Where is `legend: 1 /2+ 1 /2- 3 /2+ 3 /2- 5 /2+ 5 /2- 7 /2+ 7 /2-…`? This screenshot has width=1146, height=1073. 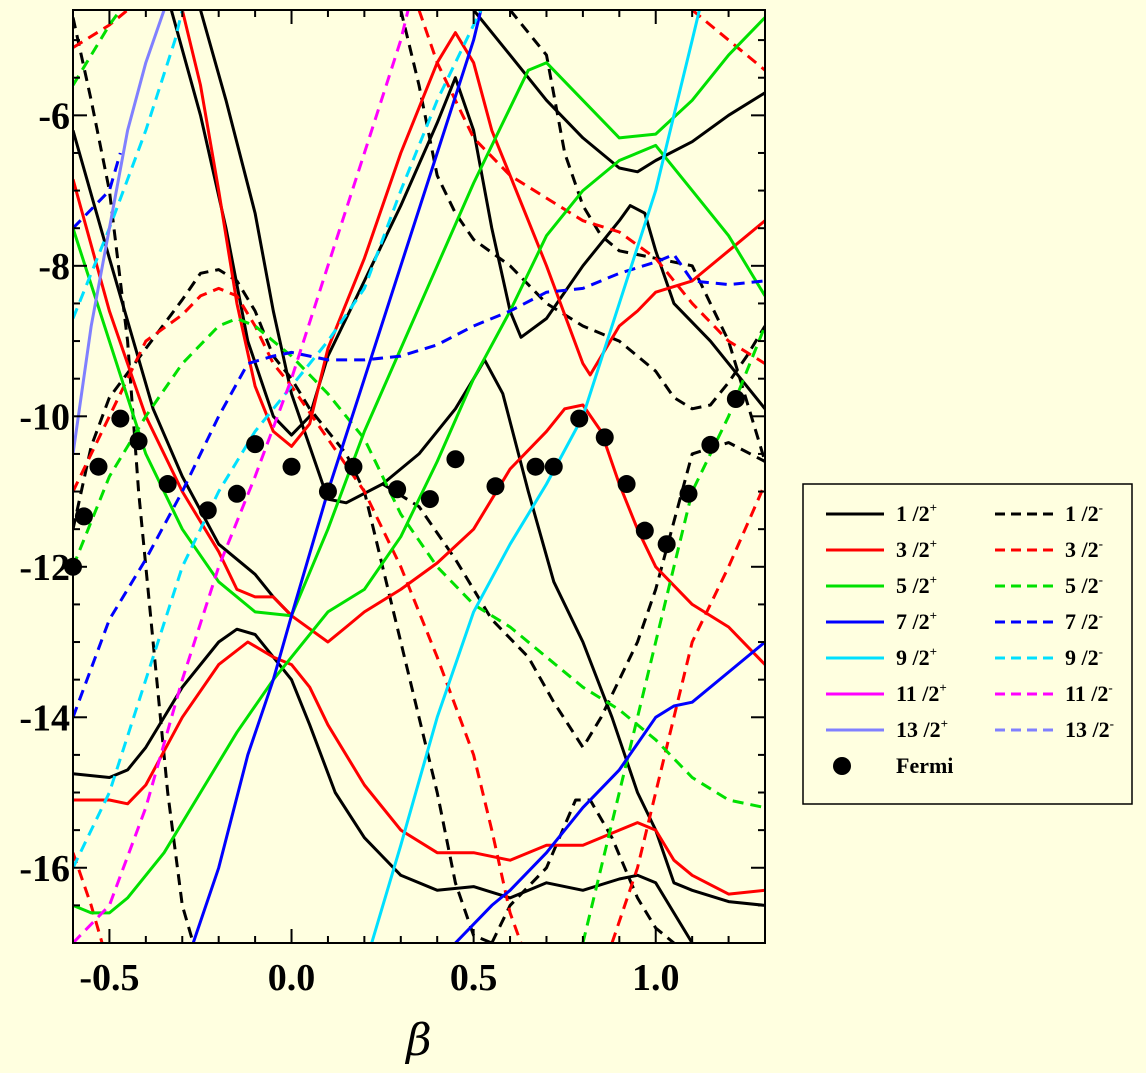
legend: 1 /2+ 1 /2- 3 /2+ 3 /2- 5 /2+ 5 /2- 7 /2+ 7 /2-… is located at coordinates (967, 644).